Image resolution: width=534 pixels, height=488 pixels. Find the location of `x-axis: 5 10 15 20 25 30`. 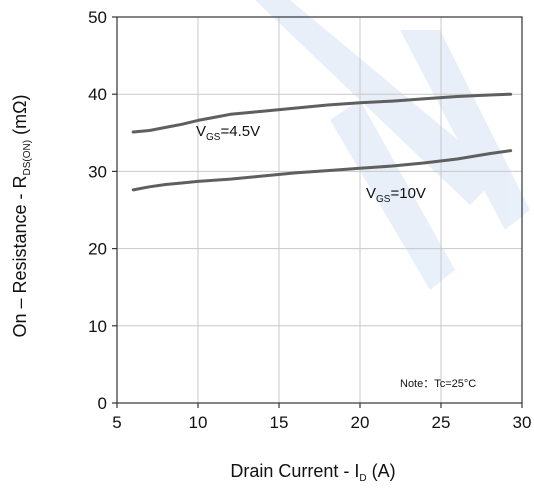

x-axis: 5 10 15 20 25 30 is located at coordinates (321, 417).